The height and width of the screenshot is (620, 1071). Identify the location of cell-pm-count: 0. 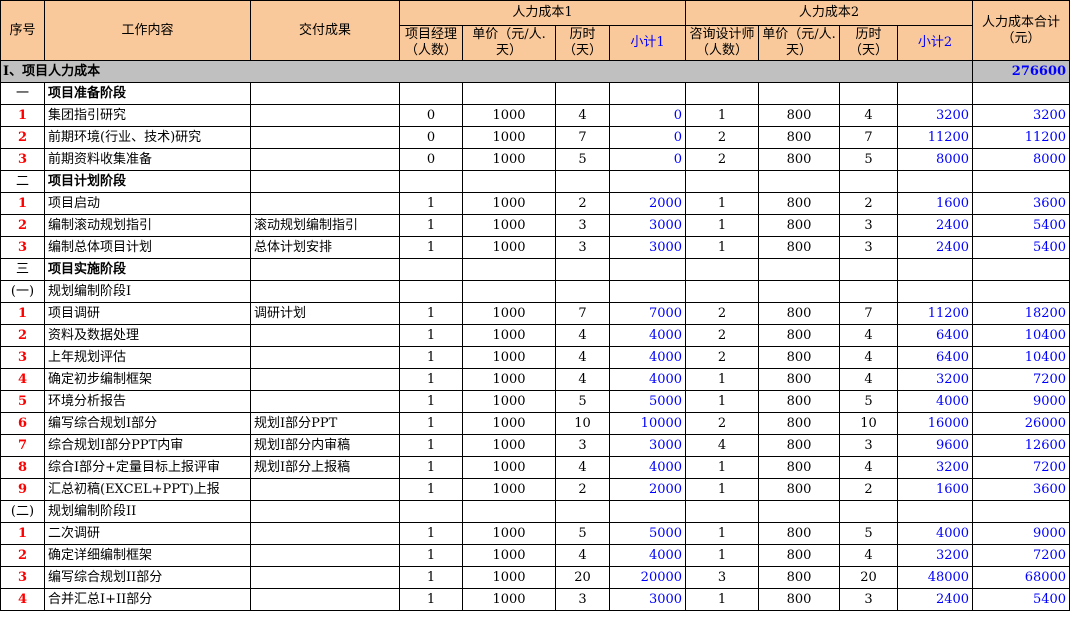
(431, 115).